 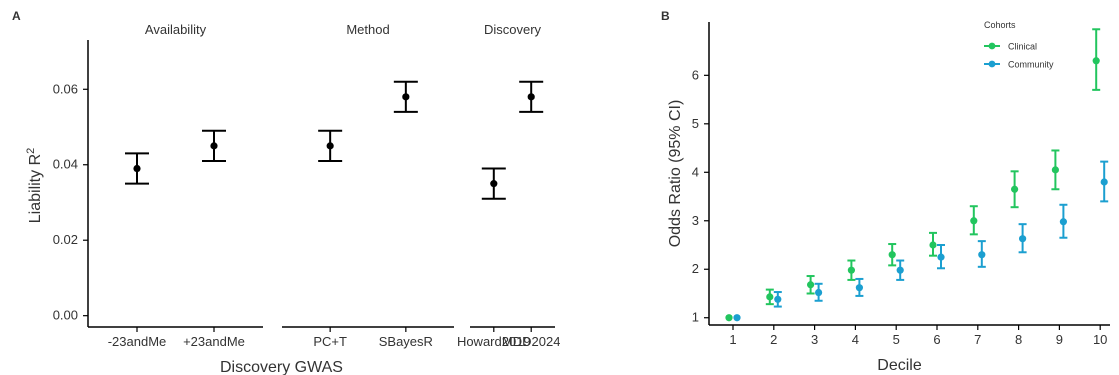 What do you see at coordinates (695, 171) in the screenshot?
I see `y-tick-label: 4` at bounding box center [695, 171].